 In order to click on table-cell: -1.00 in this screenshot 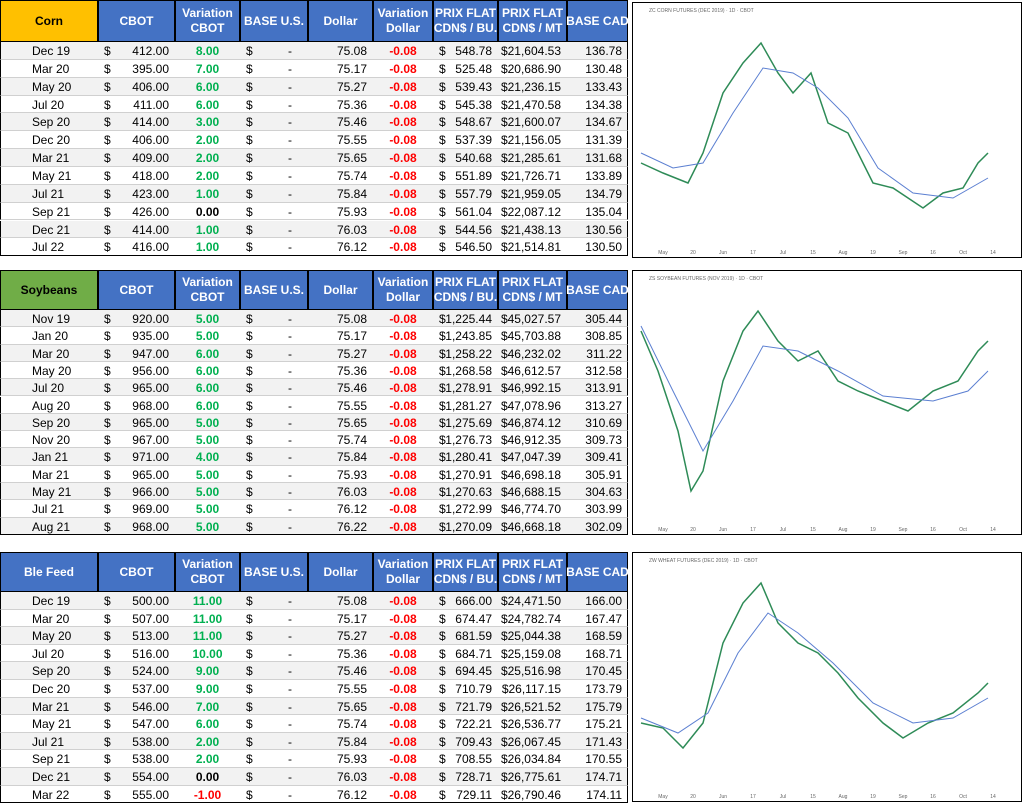, I will do `click(207, 794)`.